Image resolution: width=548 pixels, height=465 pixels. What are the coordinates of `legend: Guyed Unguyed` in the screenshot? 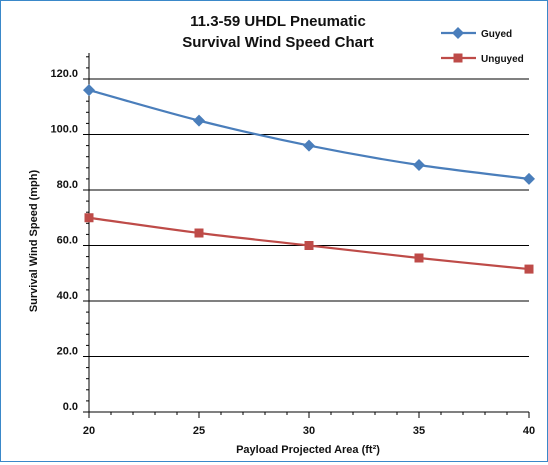 It's located at (482, 46).